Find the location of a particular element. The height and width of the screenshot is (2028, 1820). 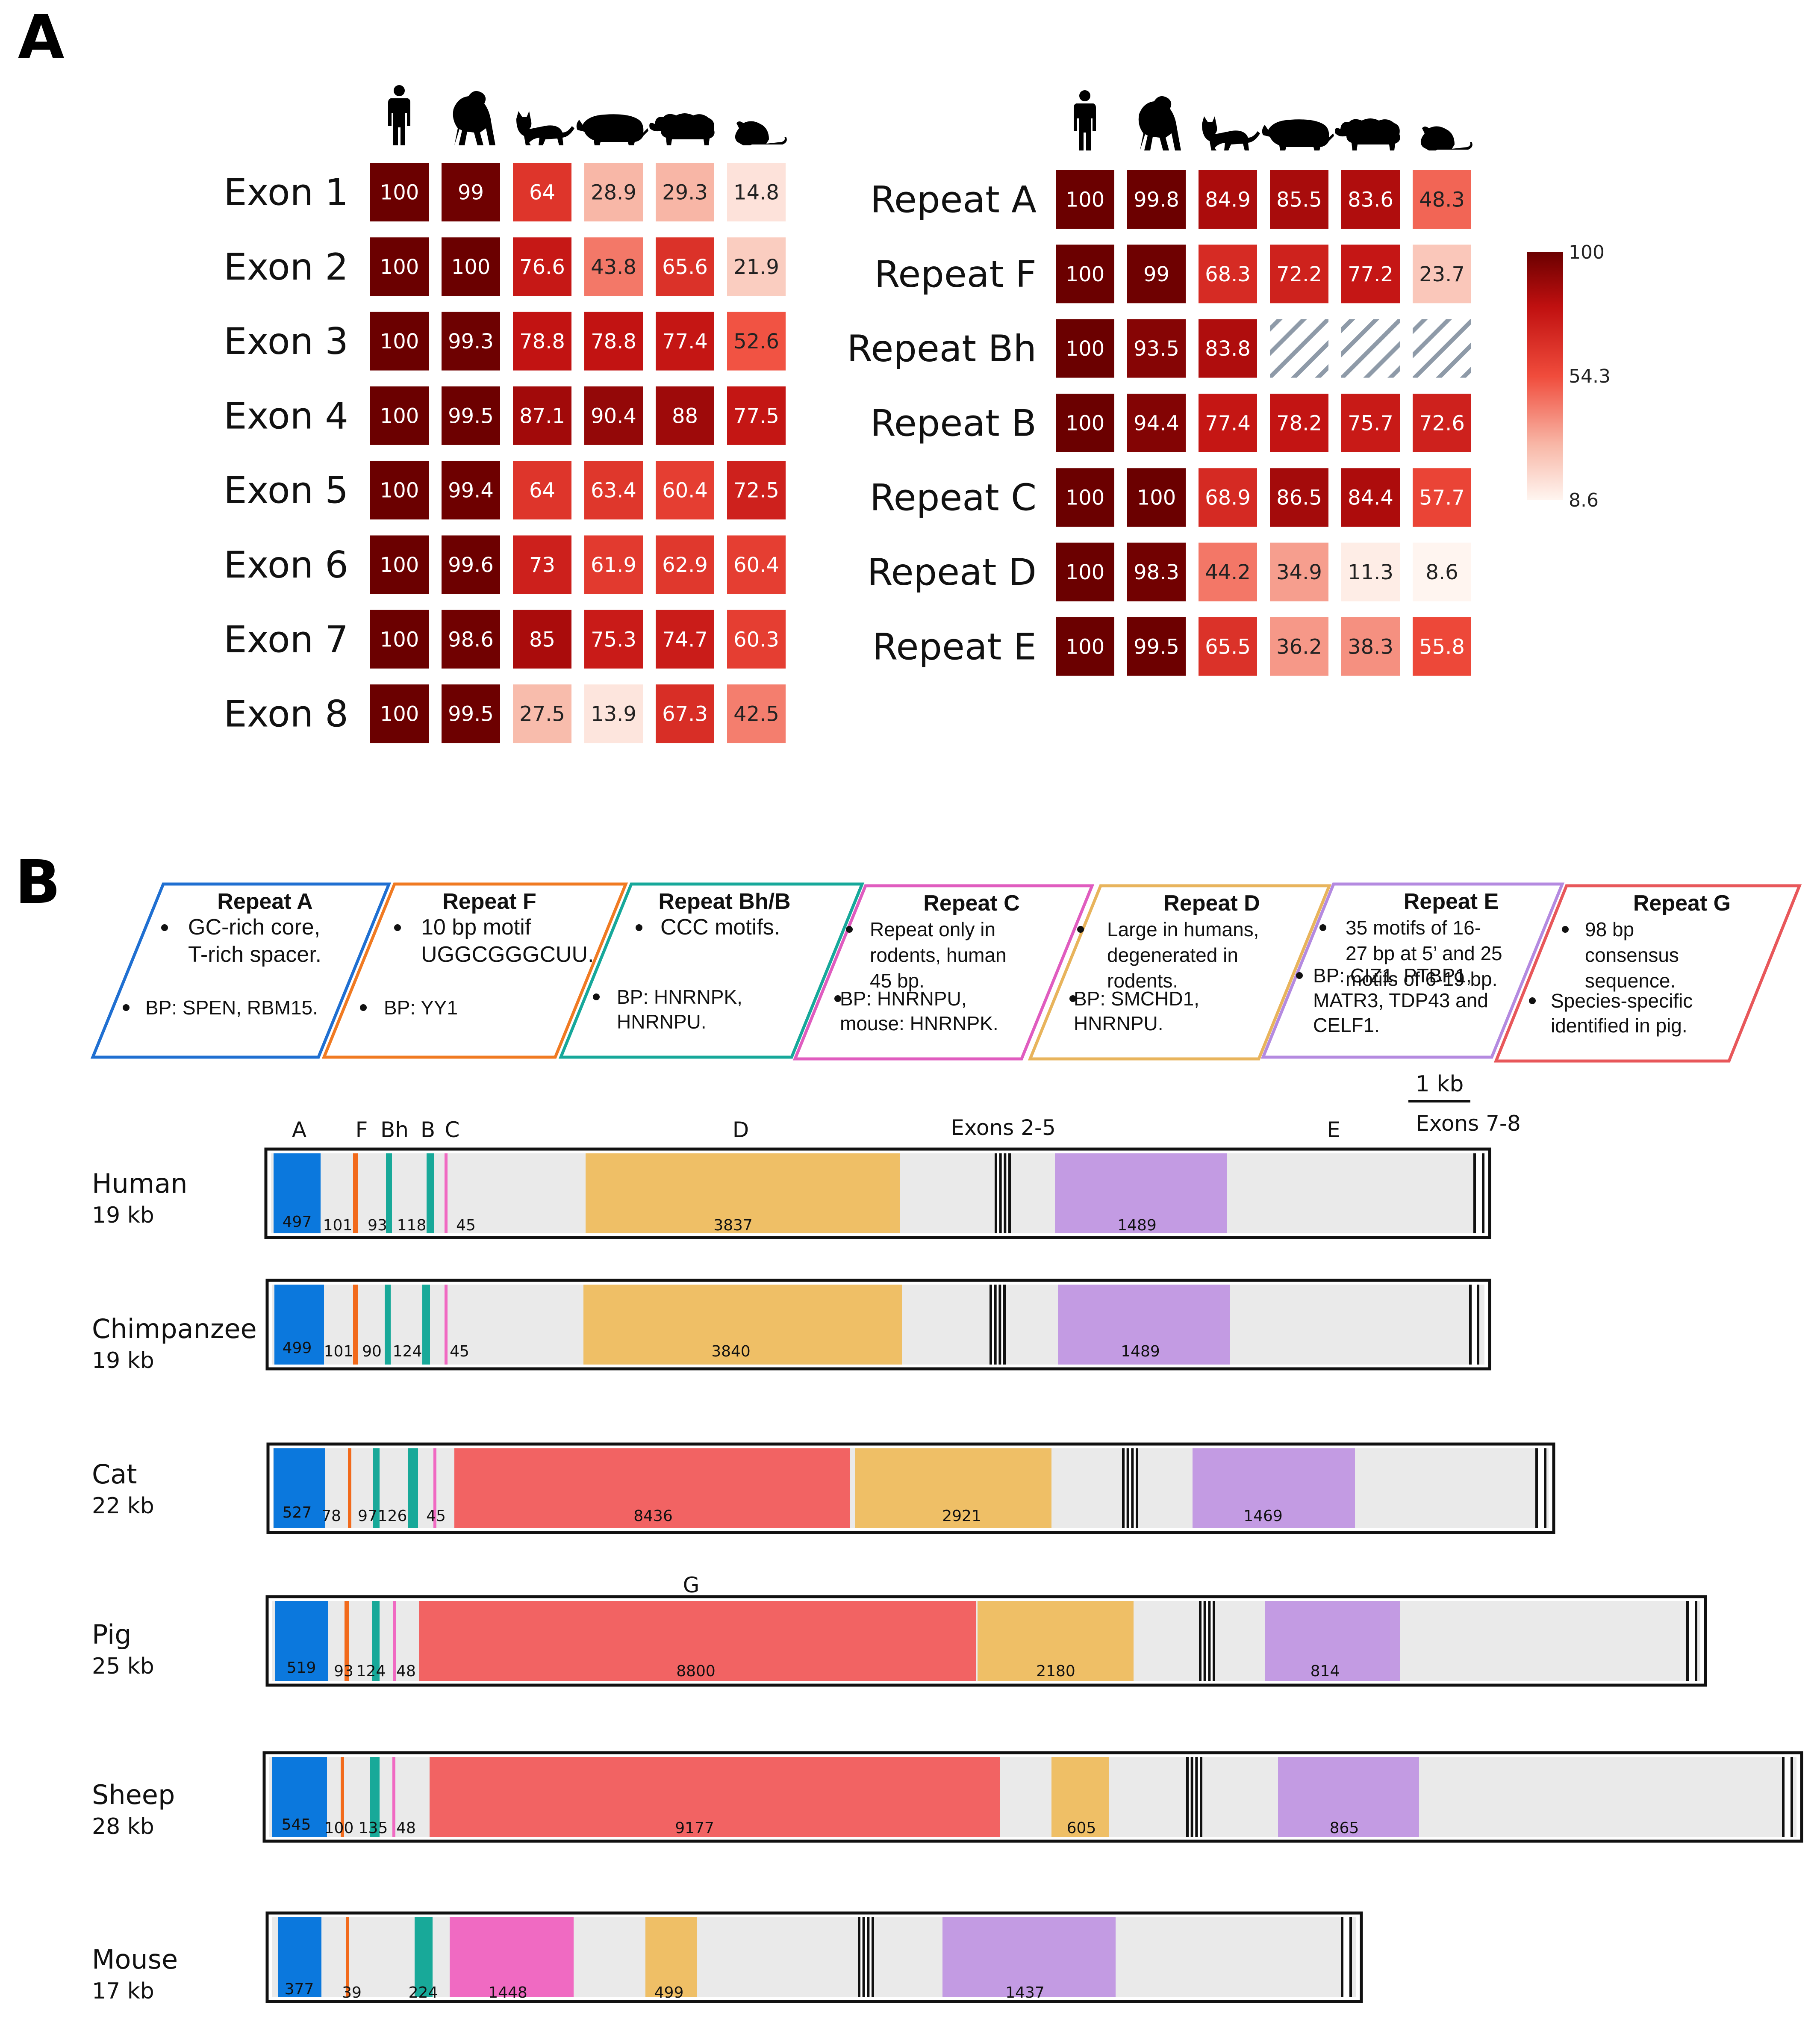

repeat-box-desc: 98 bp is located at coordinates (1609, 929).